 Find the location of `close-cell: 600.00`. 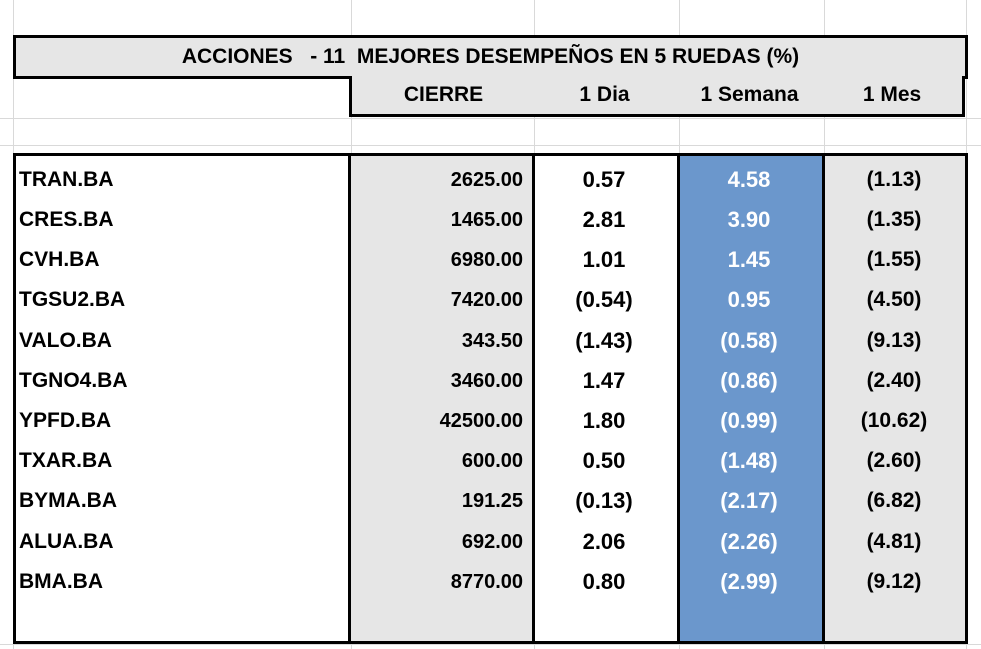

close-cell: 600.00 is located at coordinates (492, 460).